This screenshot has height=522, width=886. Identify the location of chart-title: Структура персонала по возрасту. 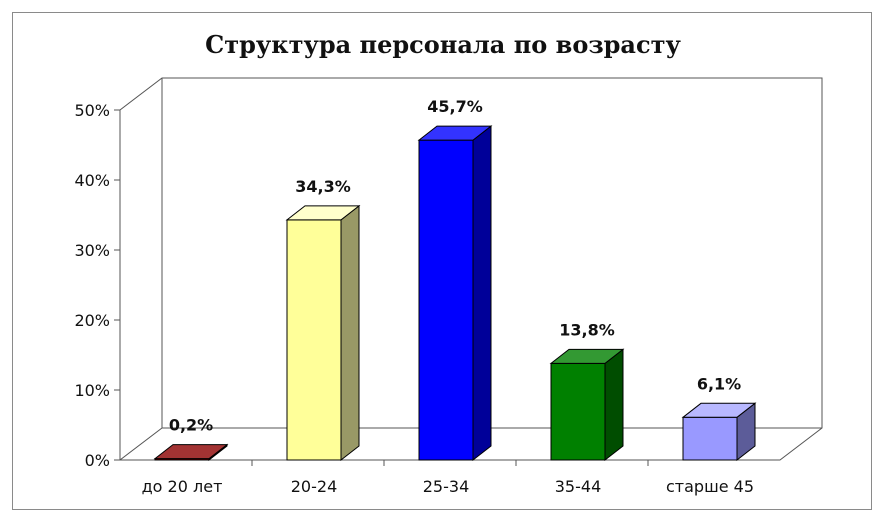
(443, 44).